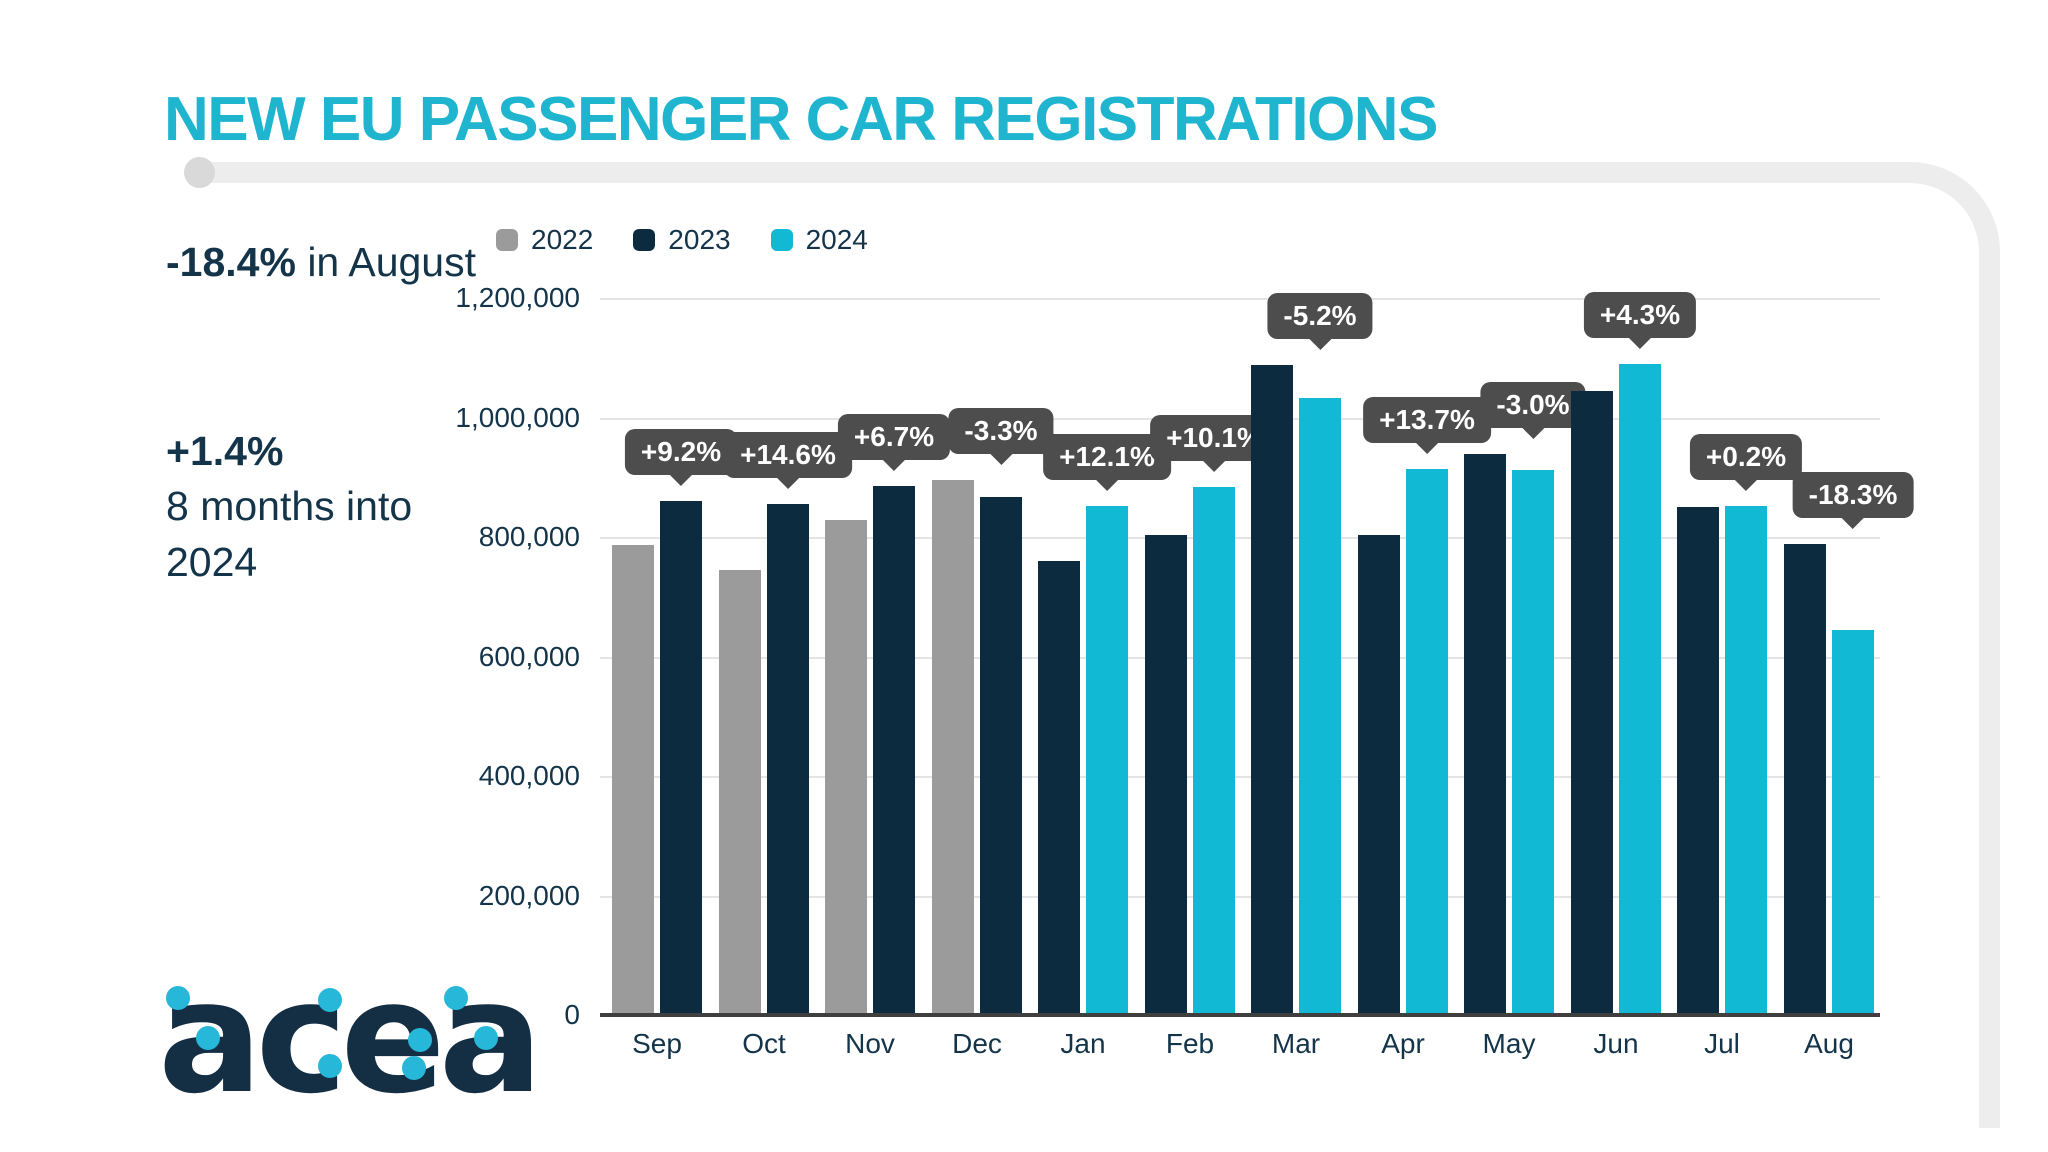  I want to click on bar-sep-2023, so click(681, 757).